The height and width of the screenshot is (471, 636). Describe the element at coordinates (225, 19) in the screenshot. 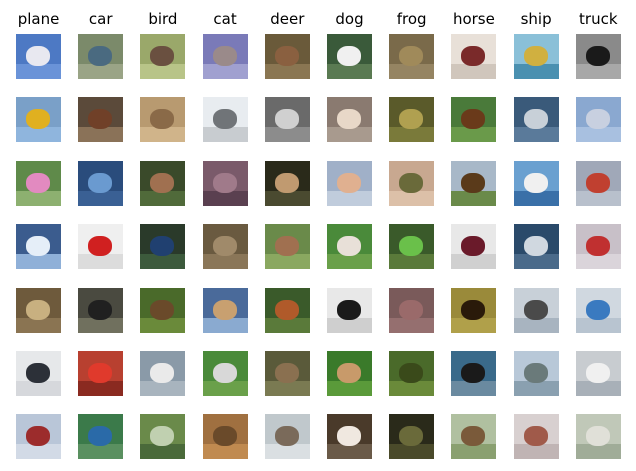

I see `column-title-cat: cat` at that location.